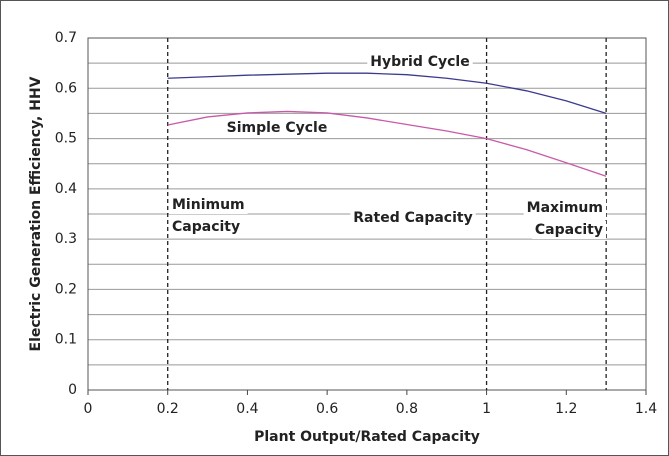  Describe the element at coordinates (407, 409) in the screenshot. I see `x-tick-label: 0.8` at that location.